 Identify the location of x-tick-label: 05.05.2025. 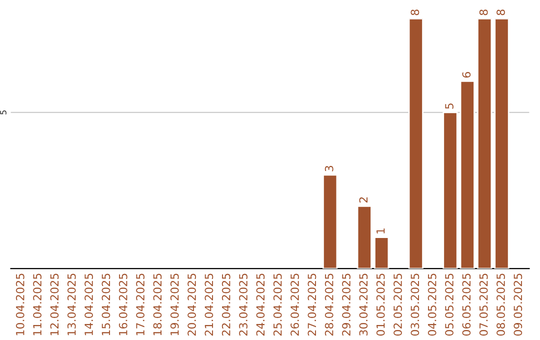
(449, 305).